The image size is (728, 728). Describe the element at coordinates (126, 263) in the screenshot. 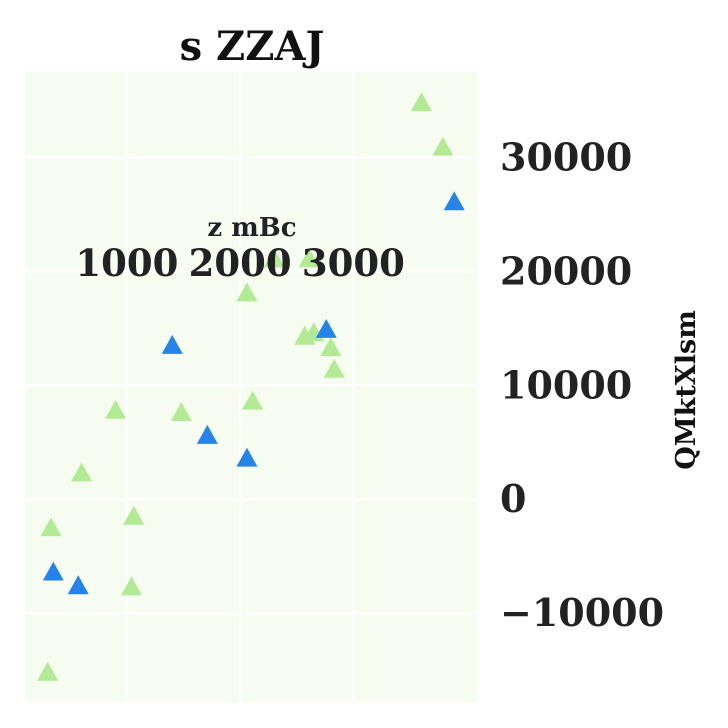

I see `x-tick-label: 1000` at that location.